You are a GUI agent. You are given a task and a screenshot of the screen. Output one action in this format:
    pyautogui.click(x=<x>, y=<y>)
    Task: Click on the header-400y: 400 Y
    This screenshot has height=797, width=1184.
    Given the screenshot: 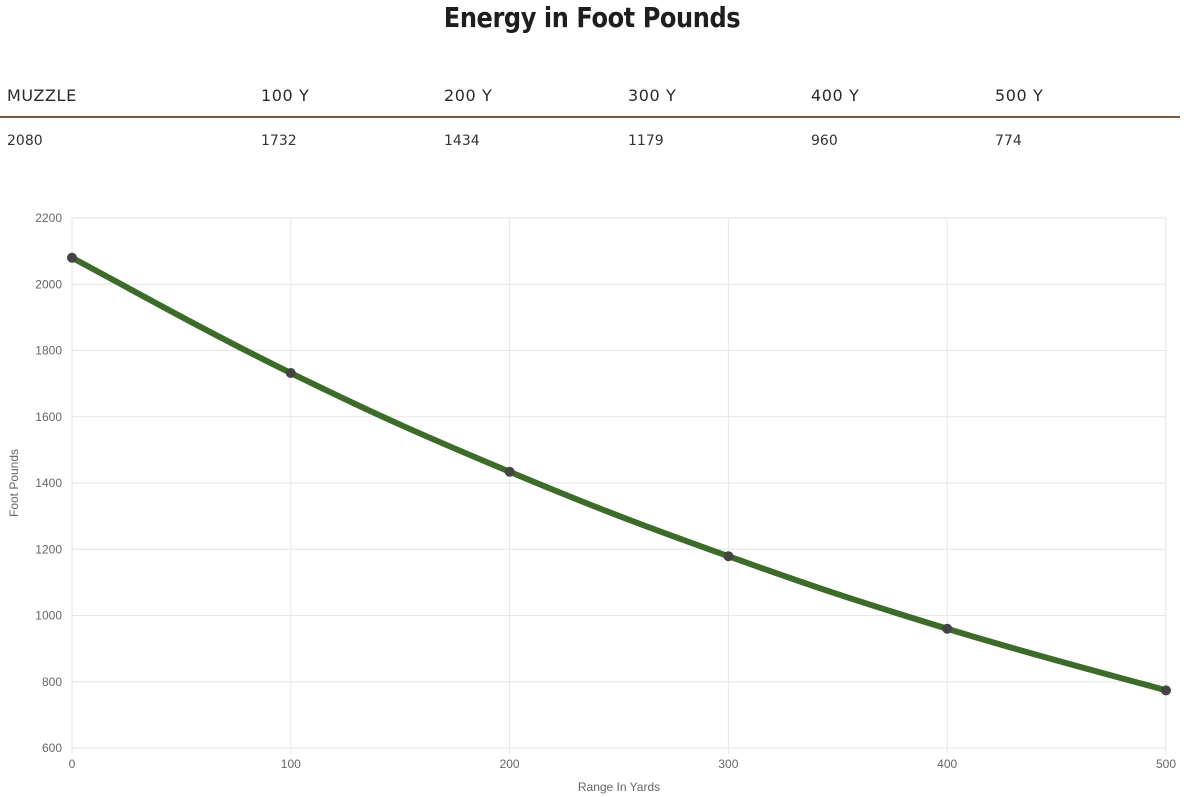 What is the action you would take?
    pyautogui.click(x=835, y=95)
    